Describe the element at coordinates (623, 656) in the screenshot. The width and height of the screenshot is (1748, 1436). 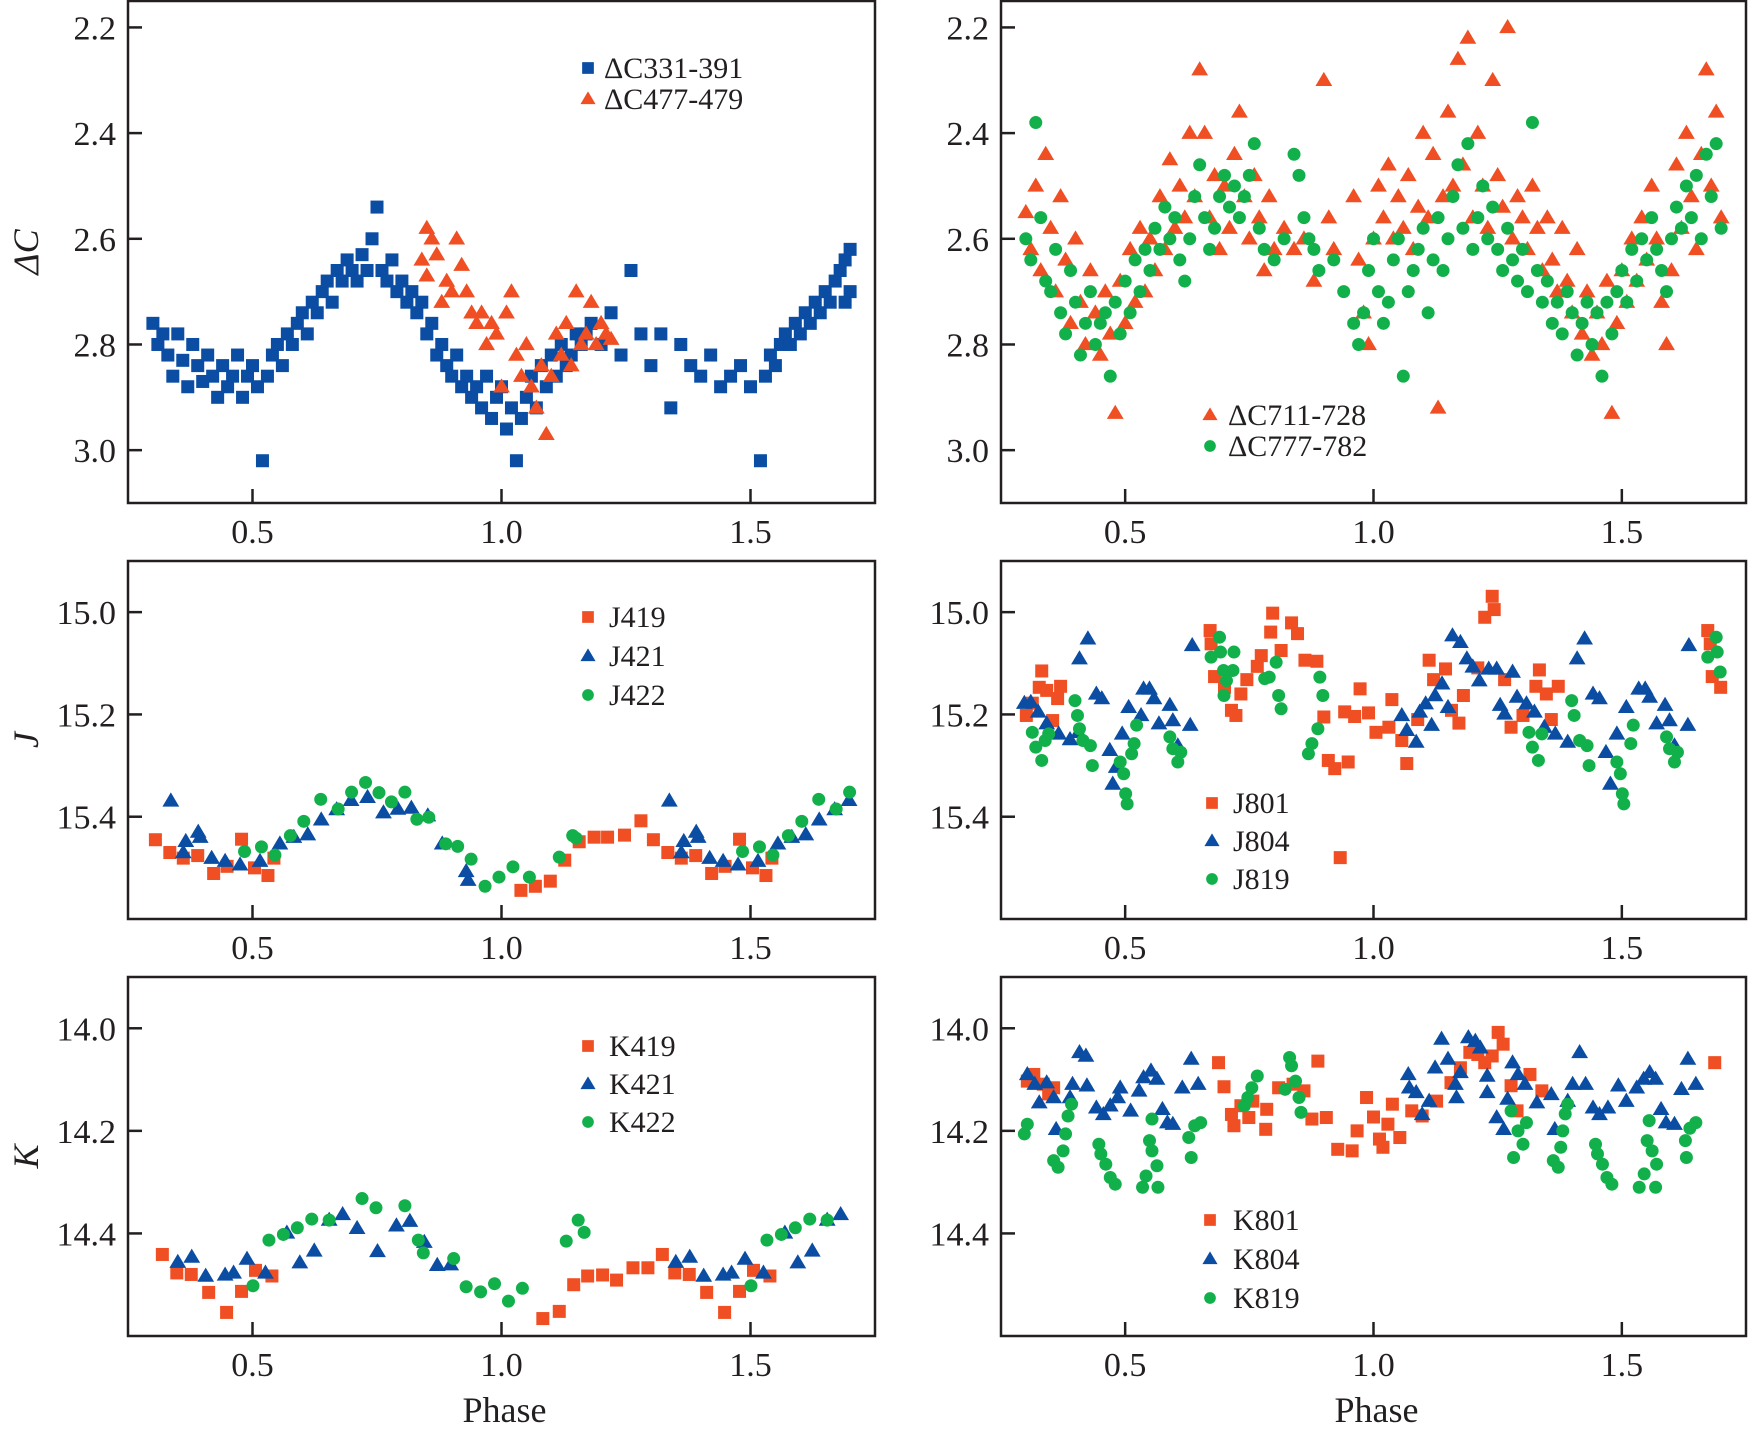
I see `legend: J419 J421 J422` at that location.